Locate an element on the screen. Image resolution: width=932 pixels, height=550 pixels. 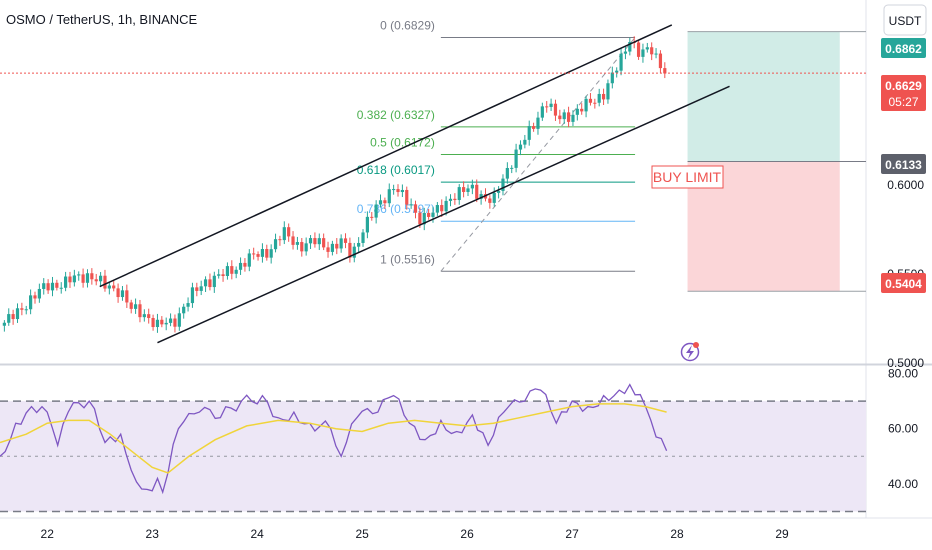
time-tick-label: 28 is located at coordinates (677, 534).